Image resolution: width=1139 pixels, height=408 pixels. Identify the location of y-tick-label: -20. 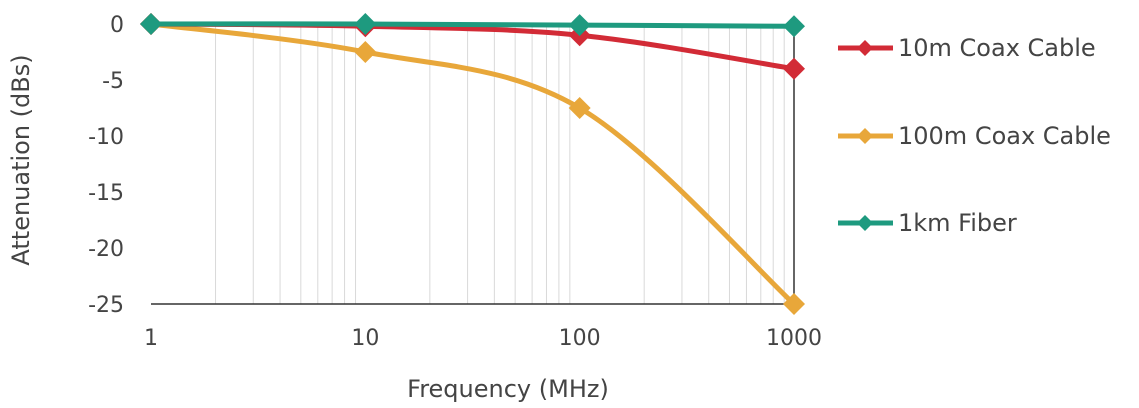
(106, 249).